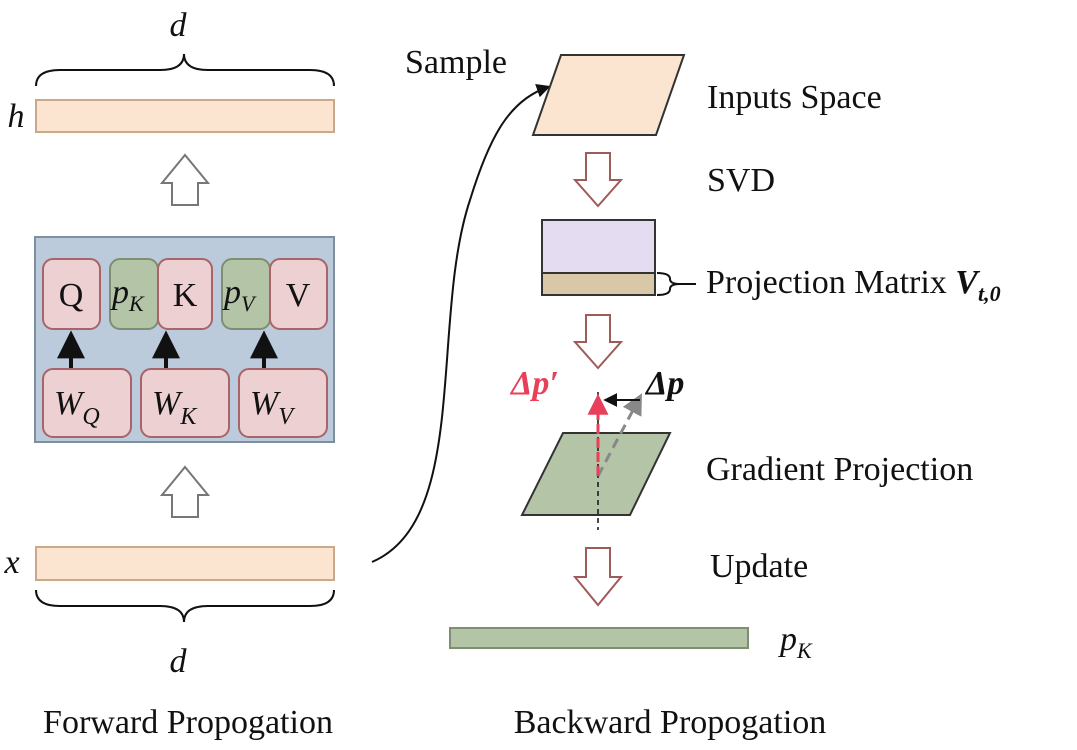 The height and width of the screenshot is (750, 1077). What do you see at coordinates (185, 563) in the screenshot?
I see `x-vector-bar` at bounding box center [185, 563].